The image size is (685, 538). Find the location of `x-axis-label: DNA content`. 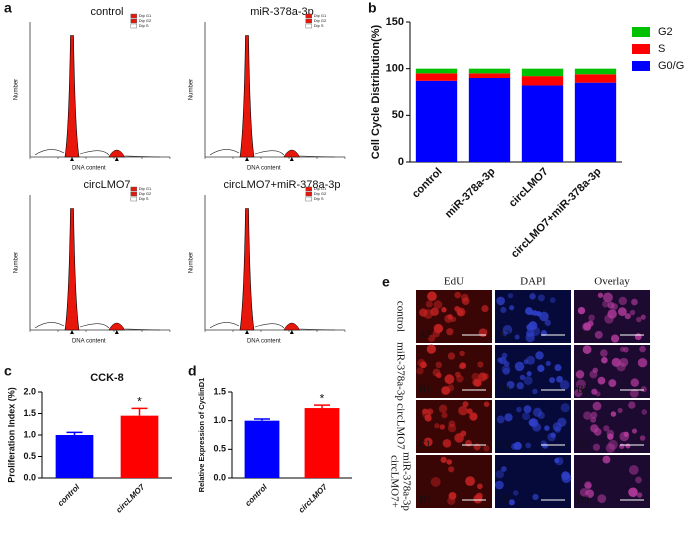

x-axis-label: DNA content is located at coordinates (264, 342).